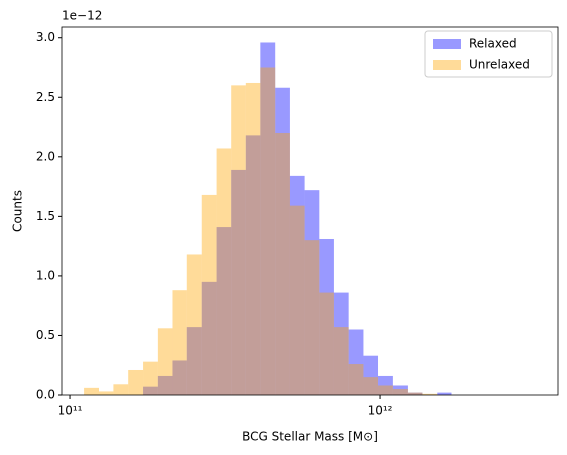  Describe the element at coordinates (45, 395) in the screenshot. I see `y-tick-label: 0.0` at that location.